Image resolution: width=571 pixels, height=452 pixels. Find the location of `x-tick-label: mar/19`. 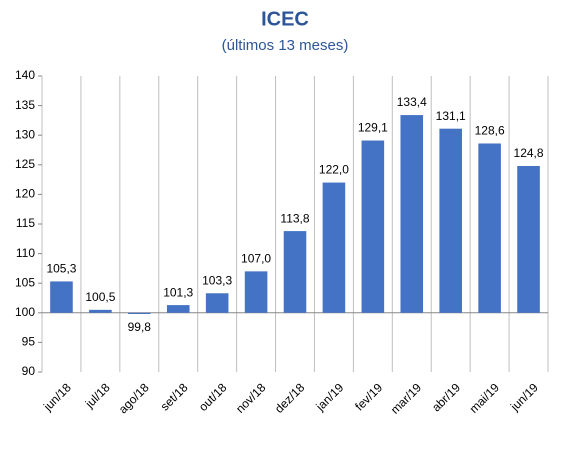

x-tick-label: mar/19 is located at coordinates (406, 398).